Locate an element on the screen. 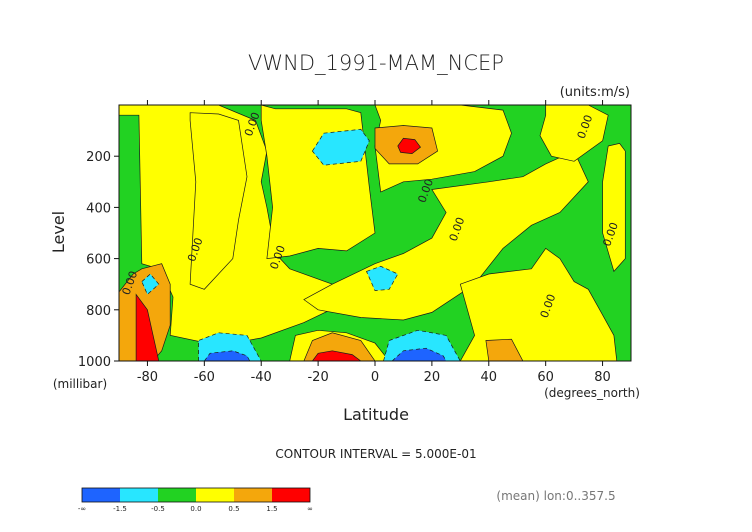  colorbar-frame is located at coordinates (196, 495).